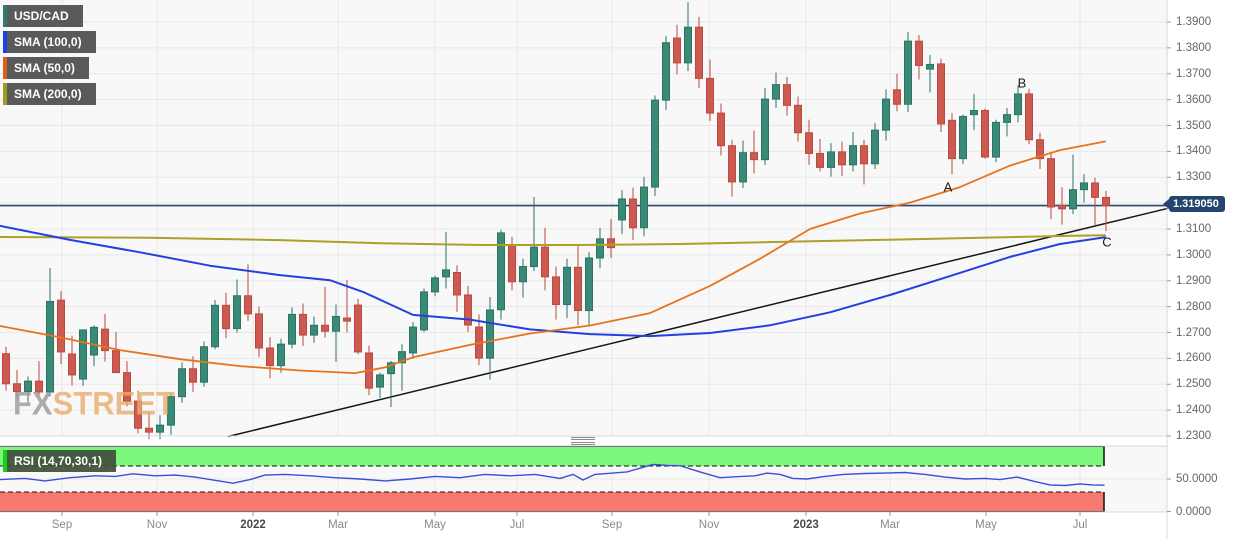  Describe the element at coordinates (5, 68) in the screenshot. I see `sma50-color-bar` at that location.